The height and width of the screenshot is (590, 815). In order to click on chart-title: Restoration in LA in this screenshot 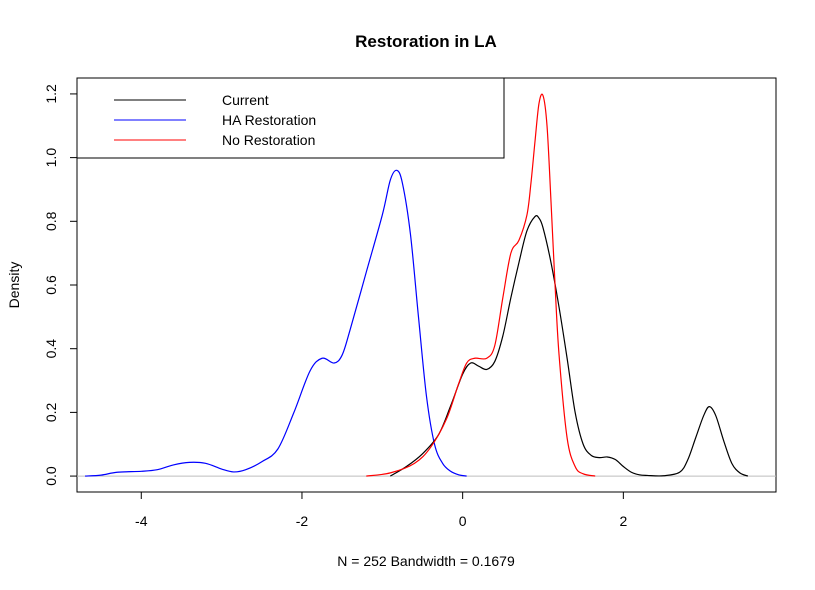, I will do `click(426, 41)`.